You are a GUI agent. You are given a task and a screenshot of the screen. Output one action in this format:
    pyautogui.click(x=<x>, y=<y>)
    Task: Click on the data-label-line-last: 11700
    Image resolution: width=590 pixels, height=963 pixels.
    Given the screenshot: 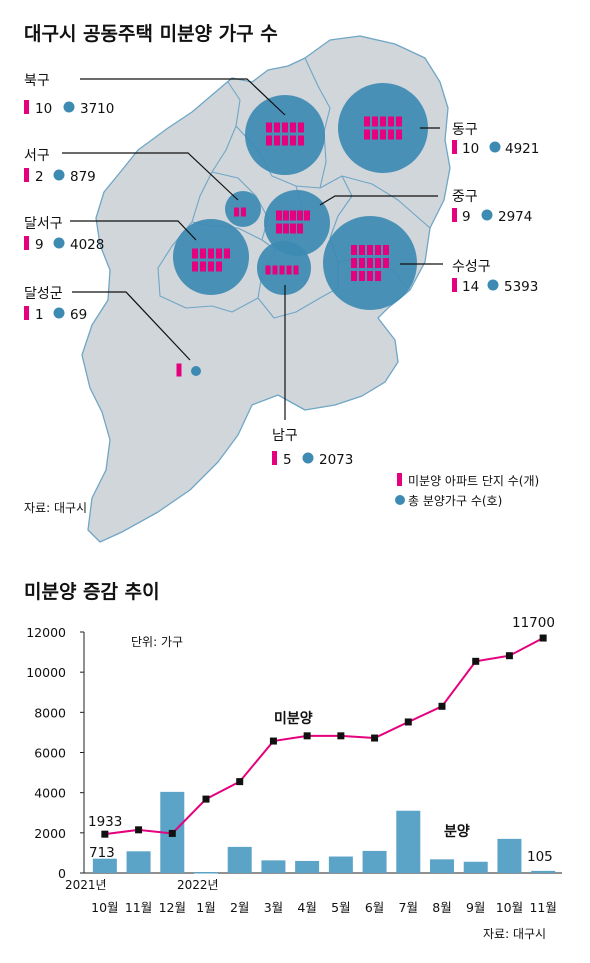 What is the action you would take?
    pyautogui.click(x=533, y=623)
    